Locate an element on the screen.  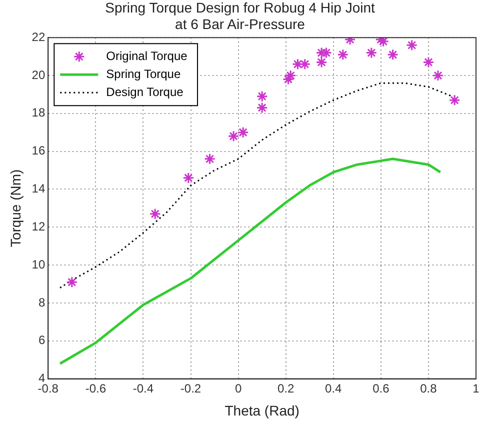
legend-label: Spring Torque is located at coordinates (143, 73).